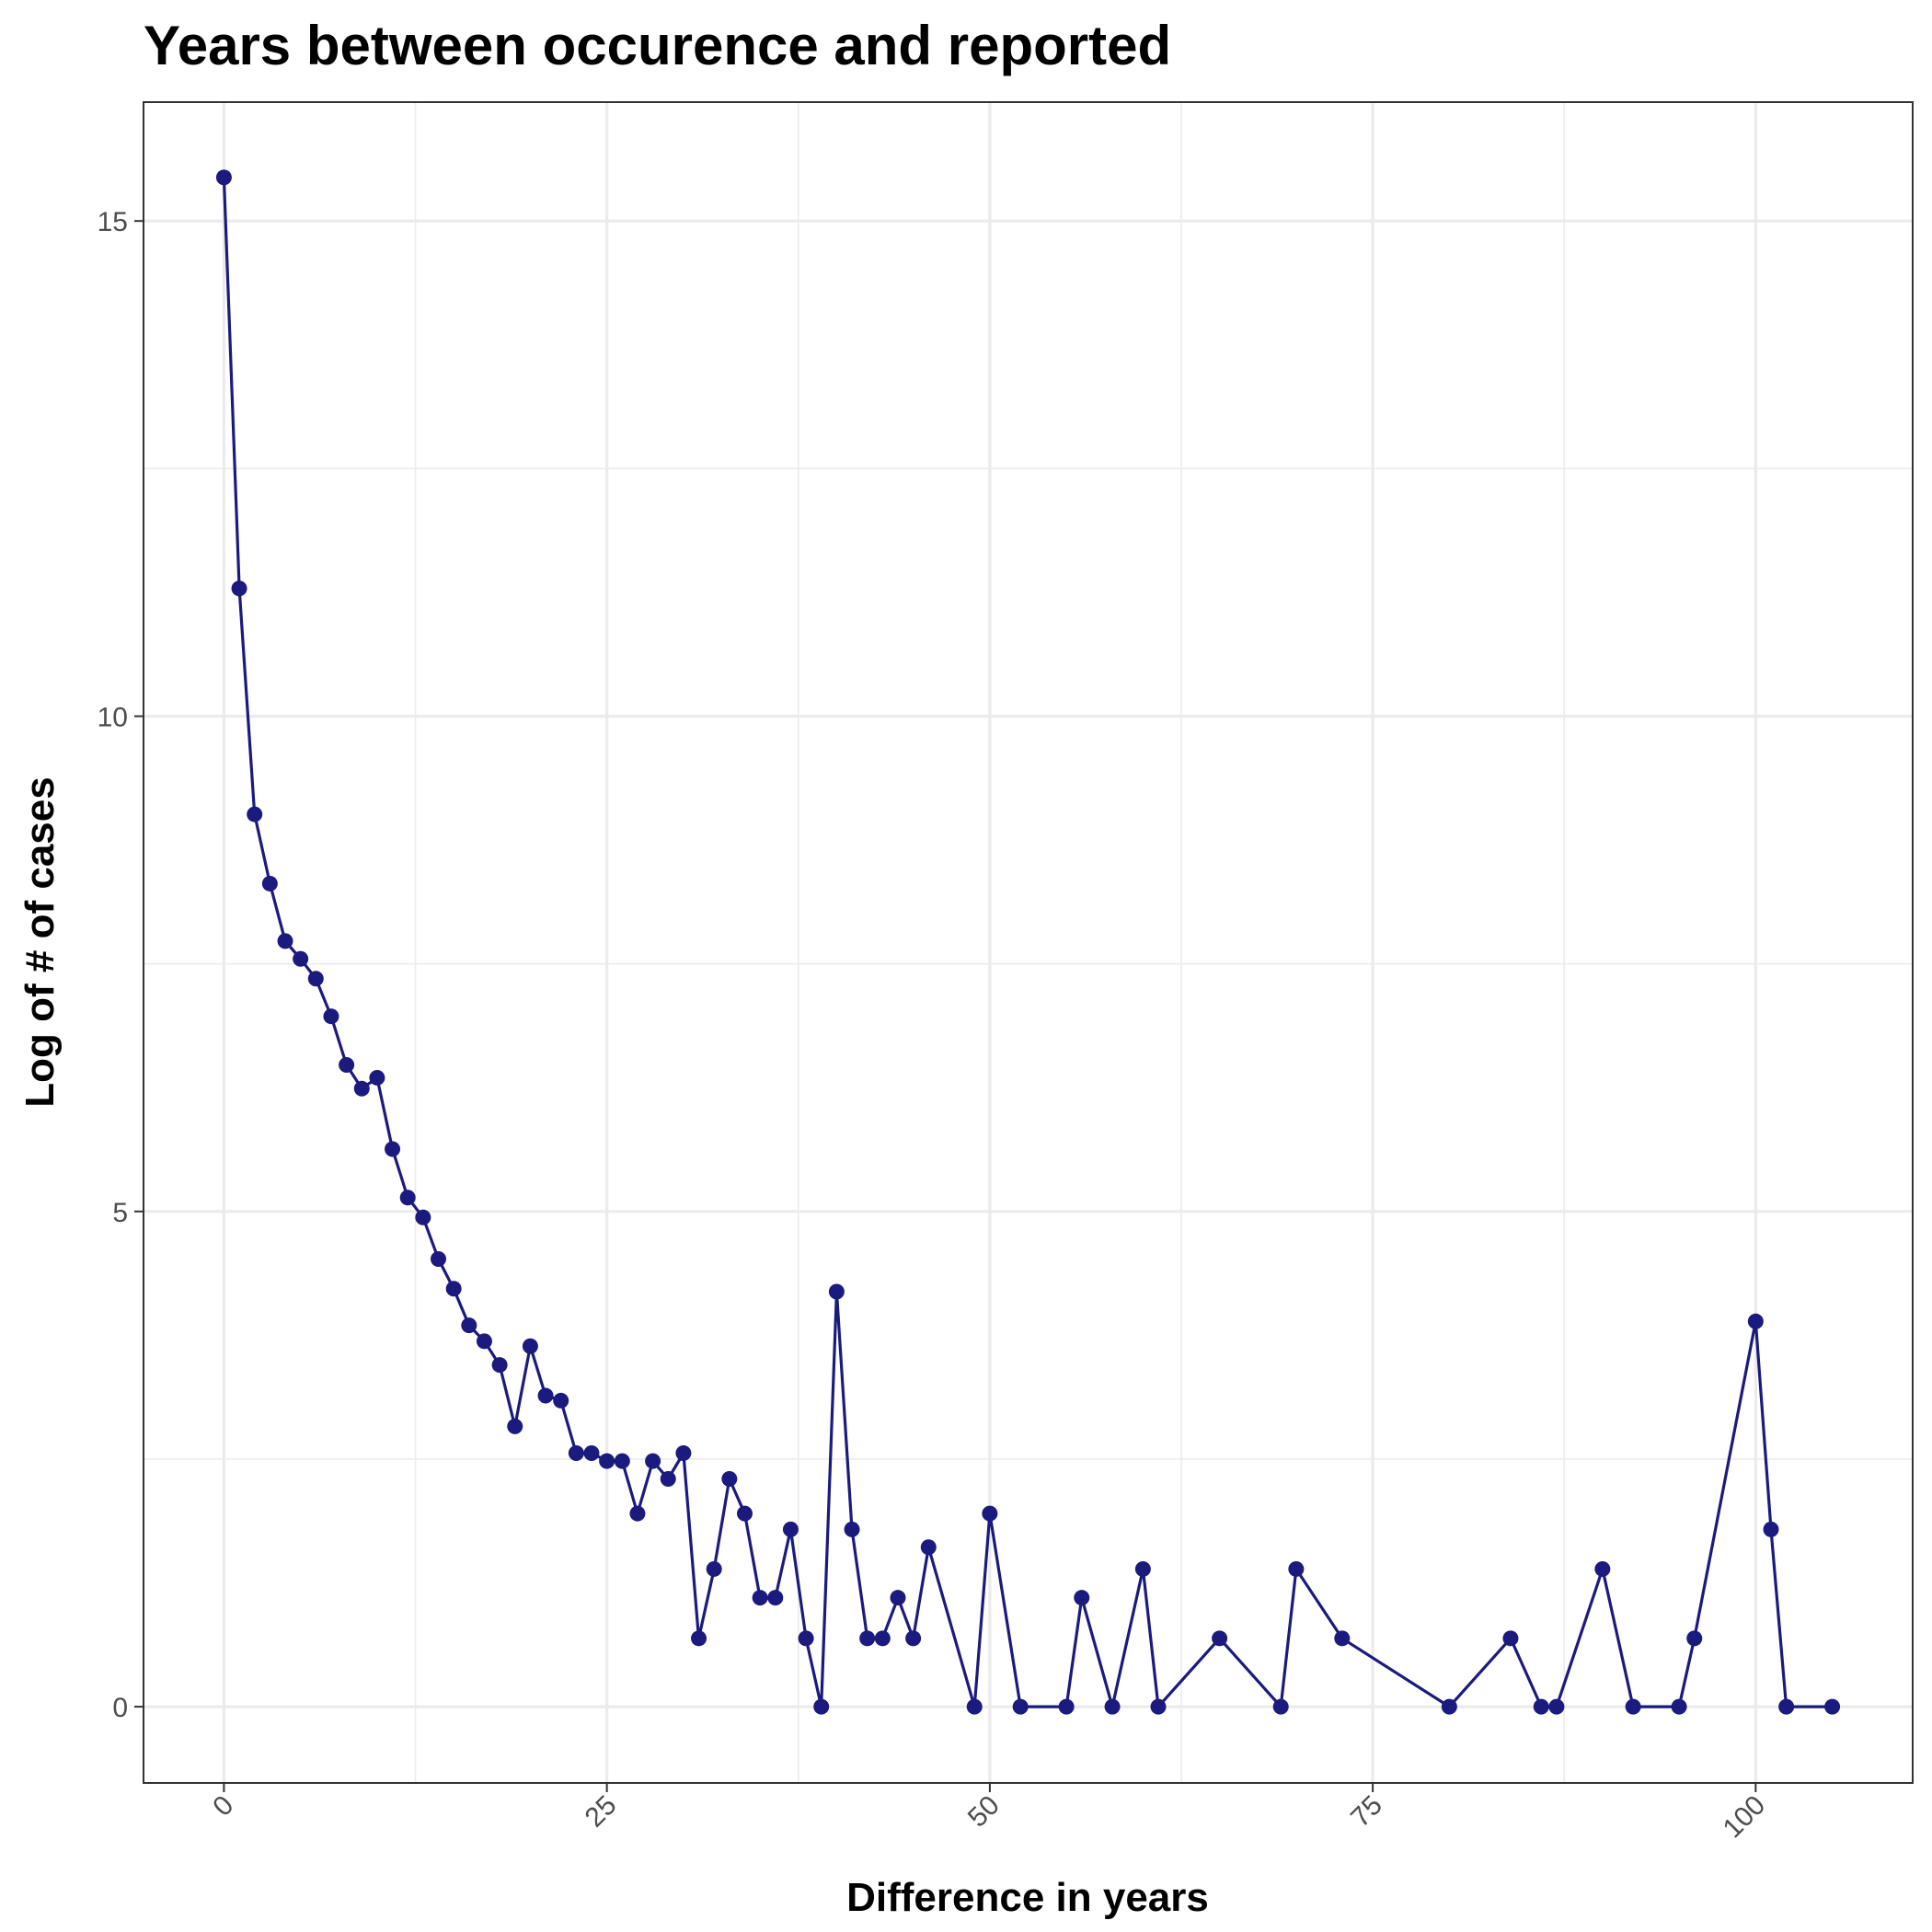 Image resolution: width=1932 pixels, height=1932 pixels. What do you see at coordinates (120, 1708) in the screenshot?
I see `y-tick-label: 0` at bounding box center [120, 1708].